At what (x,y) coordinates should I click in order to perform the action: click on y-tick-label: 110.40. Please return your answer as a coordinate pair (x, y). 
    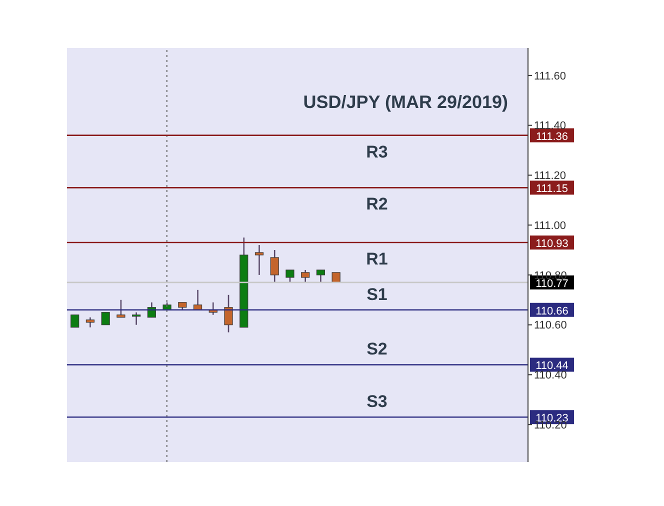
    Looking at the image, I should click on (550, 376).